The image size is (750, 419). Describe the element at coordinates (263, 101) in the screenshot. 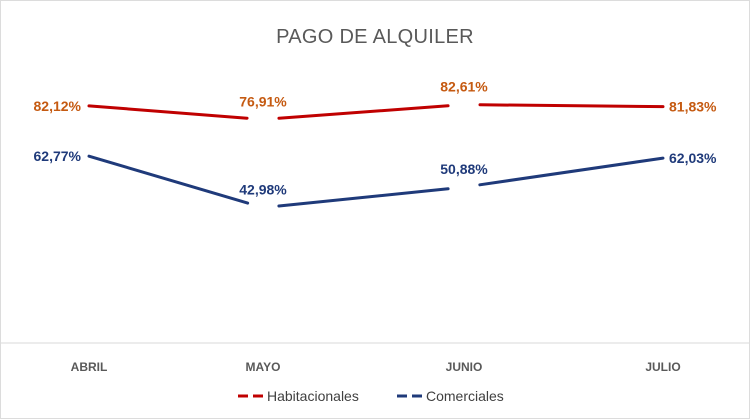

I see `data-label-habitacionales-mayo: 76,91%` at that location.